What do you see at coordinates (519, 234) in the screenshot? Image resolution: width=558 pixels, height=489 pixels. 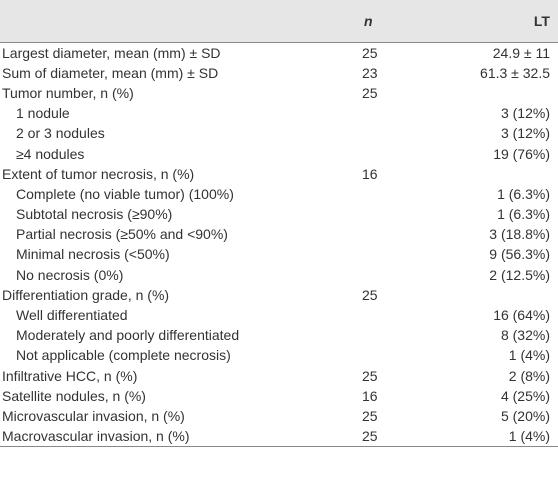 I see `row-value: 3 (18.8%)` at bounding box center [519, 234].